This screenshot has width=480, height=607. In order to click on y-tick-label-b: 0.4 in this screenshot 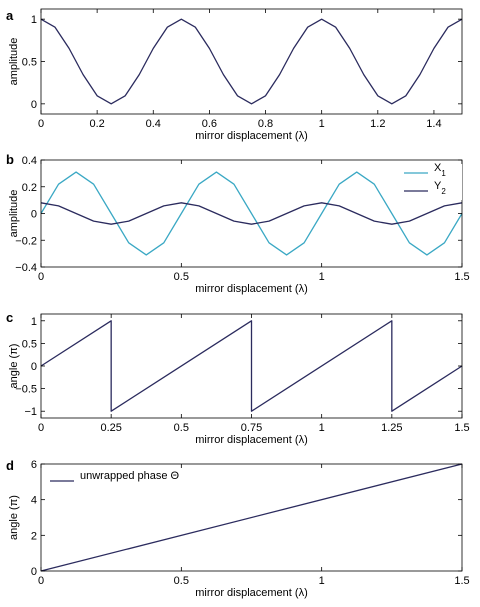, I will do `click(29, 161)`.